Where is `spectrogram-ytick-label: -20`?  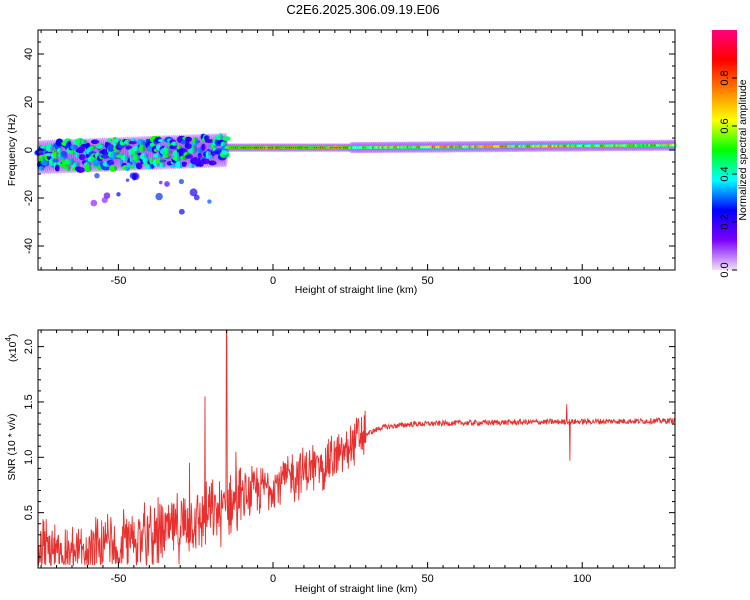
spectrogram-ytick-label: -20 is located at coordinates (29, 198).